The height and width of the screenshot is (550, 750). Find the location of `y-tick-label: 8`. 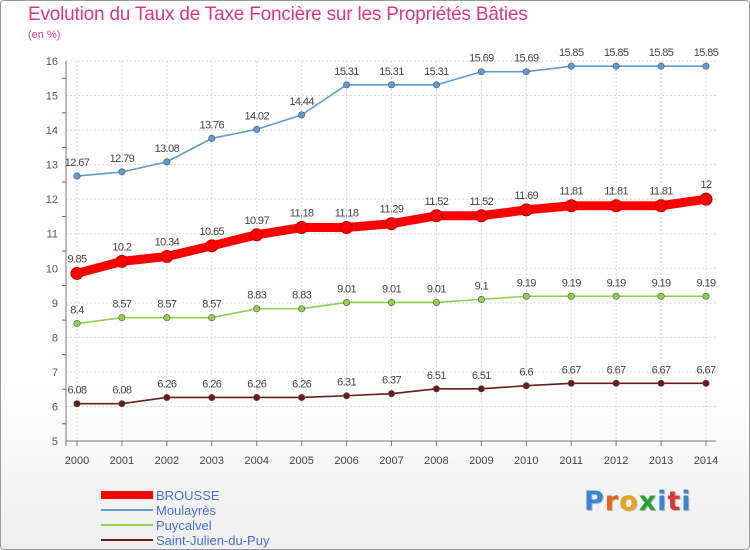

y-tick-label: 8 is located at coordinates (55, 338).